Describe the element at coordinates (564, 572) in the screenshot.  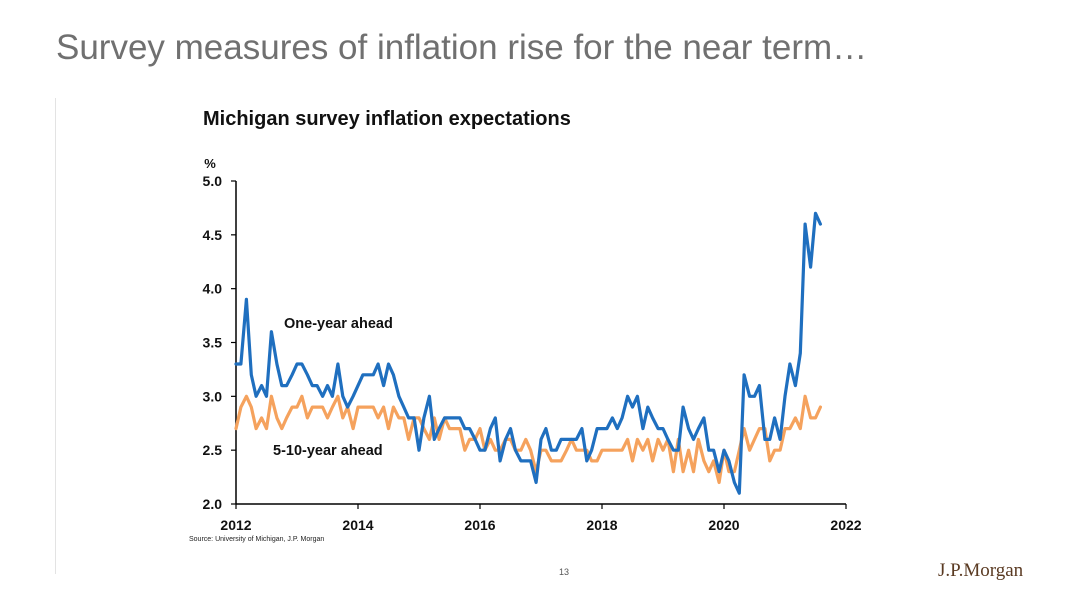
I see `page-number: 13` at that location.